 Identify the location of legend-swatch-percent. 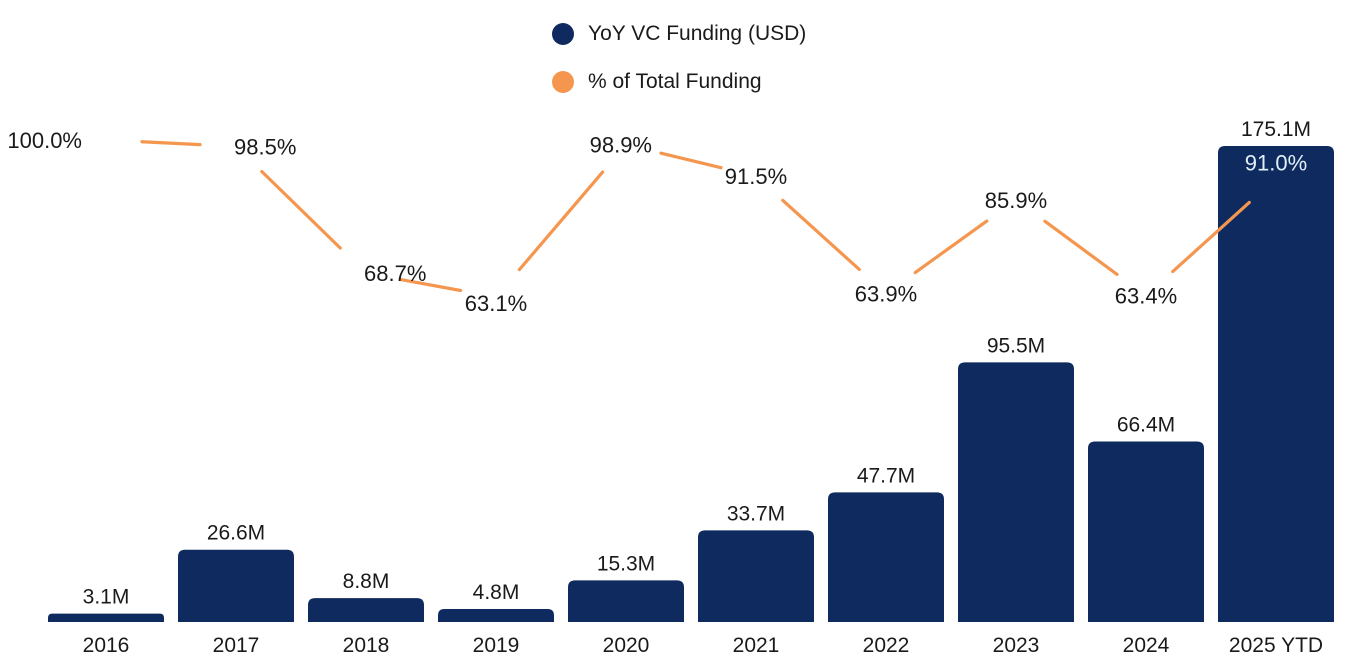
(563, 82).